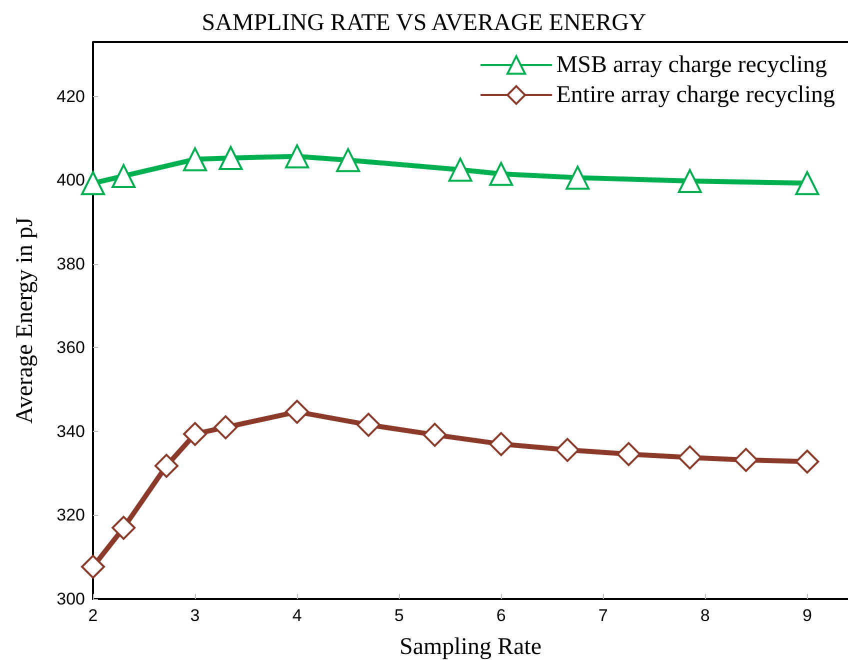 The height and width of the screenshot is (664, 848). Describe the element at coordinates (93, 615) in the screenshot. I see `x-tick-label: 2` at that location.